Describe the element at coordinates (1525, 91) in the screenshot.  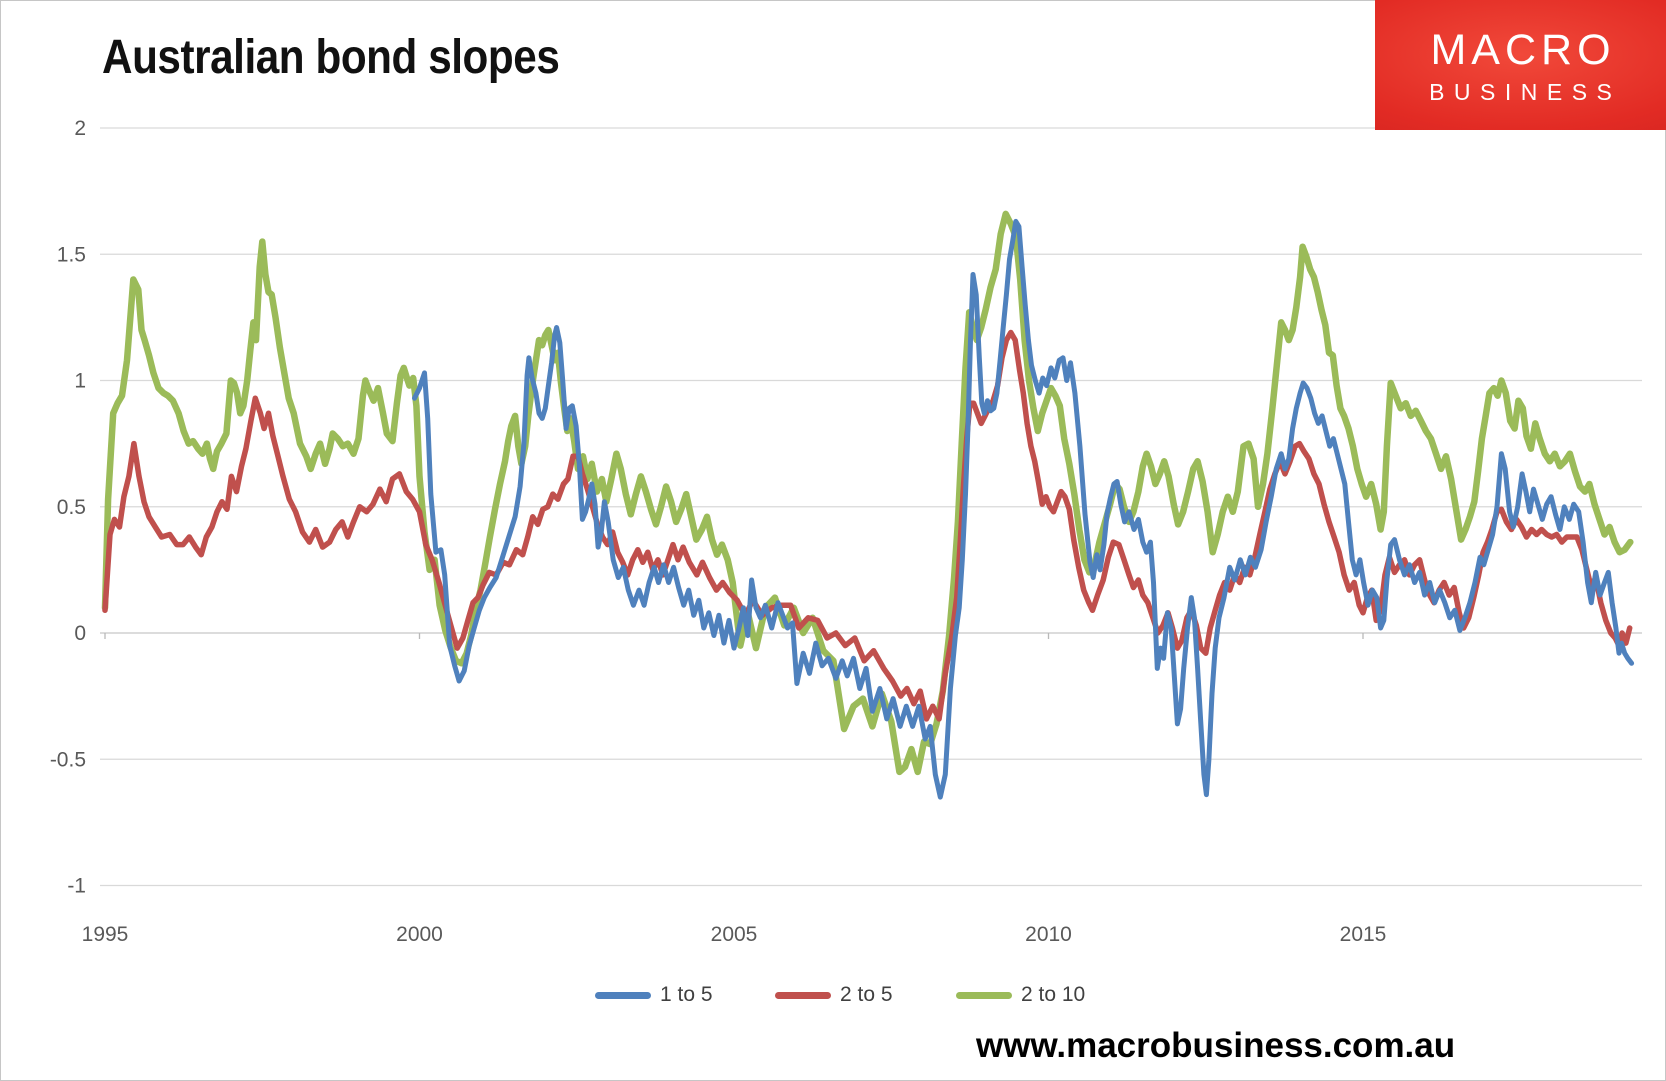
I see `logo-text-business: BUSINESS` at that location.